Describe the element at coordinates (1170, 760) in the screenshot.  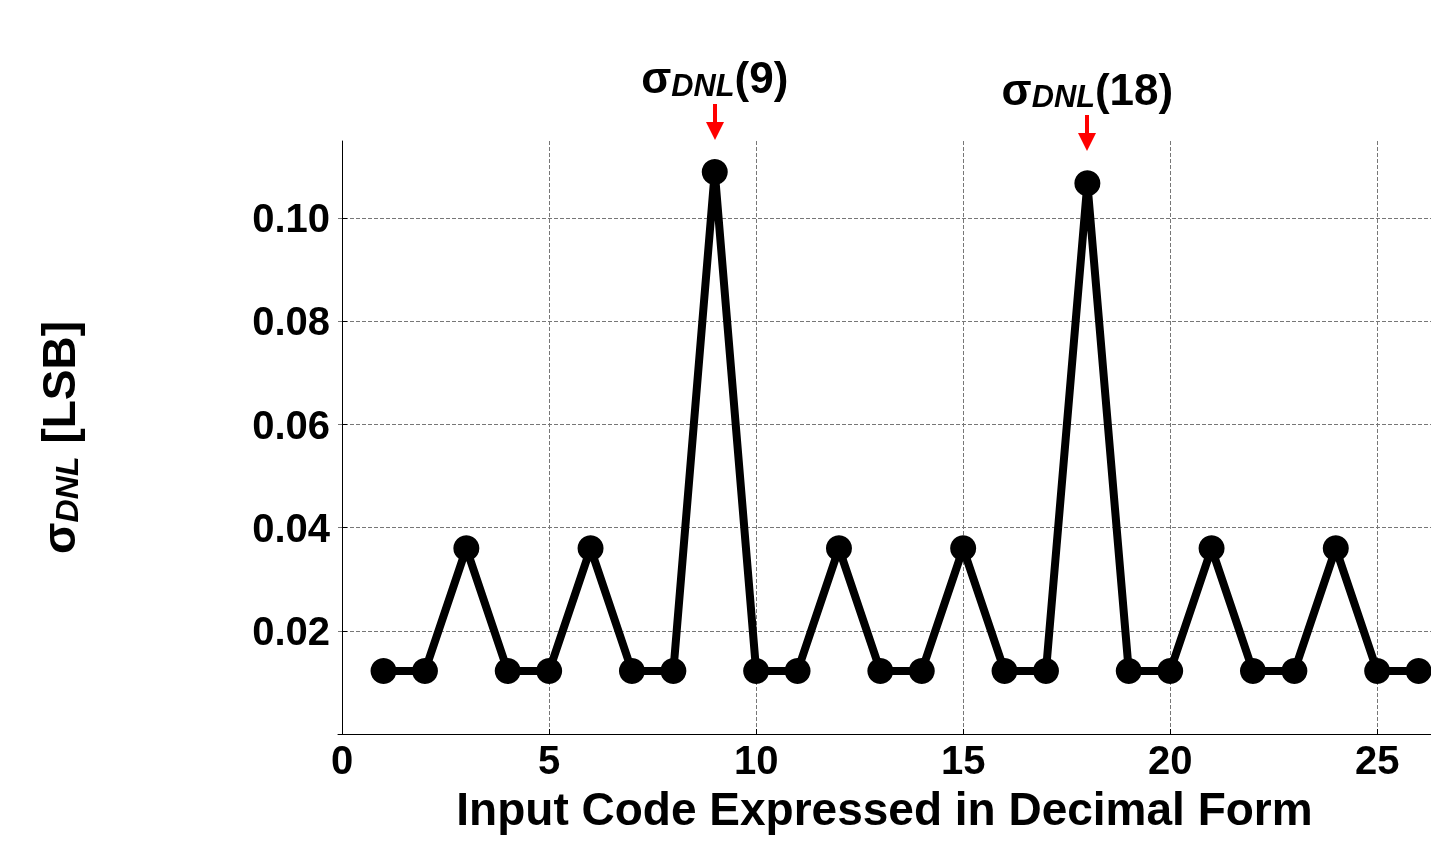
I see `x-tick-label: 20` at that location.